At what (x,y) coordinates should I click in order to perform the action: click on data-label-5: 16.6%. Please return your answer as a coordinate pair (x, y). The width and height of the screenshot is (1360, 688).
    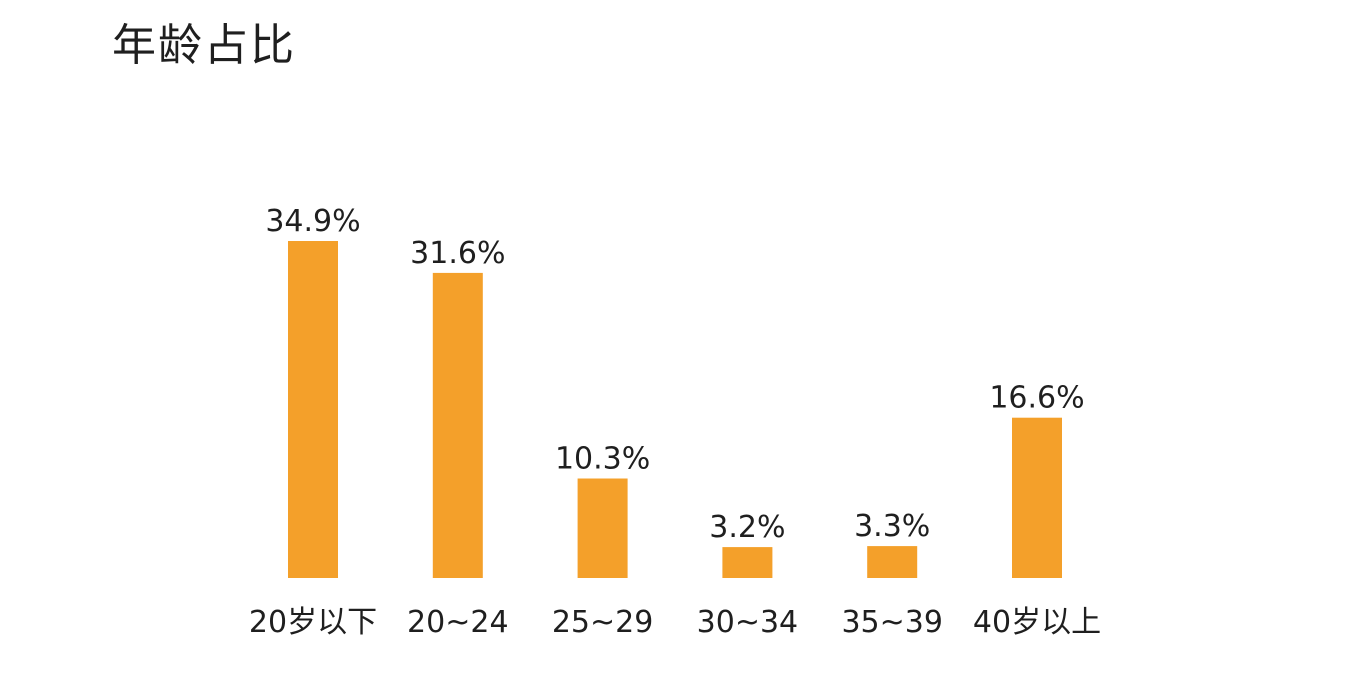
    Looking at the image, I should click on (1036, 398).